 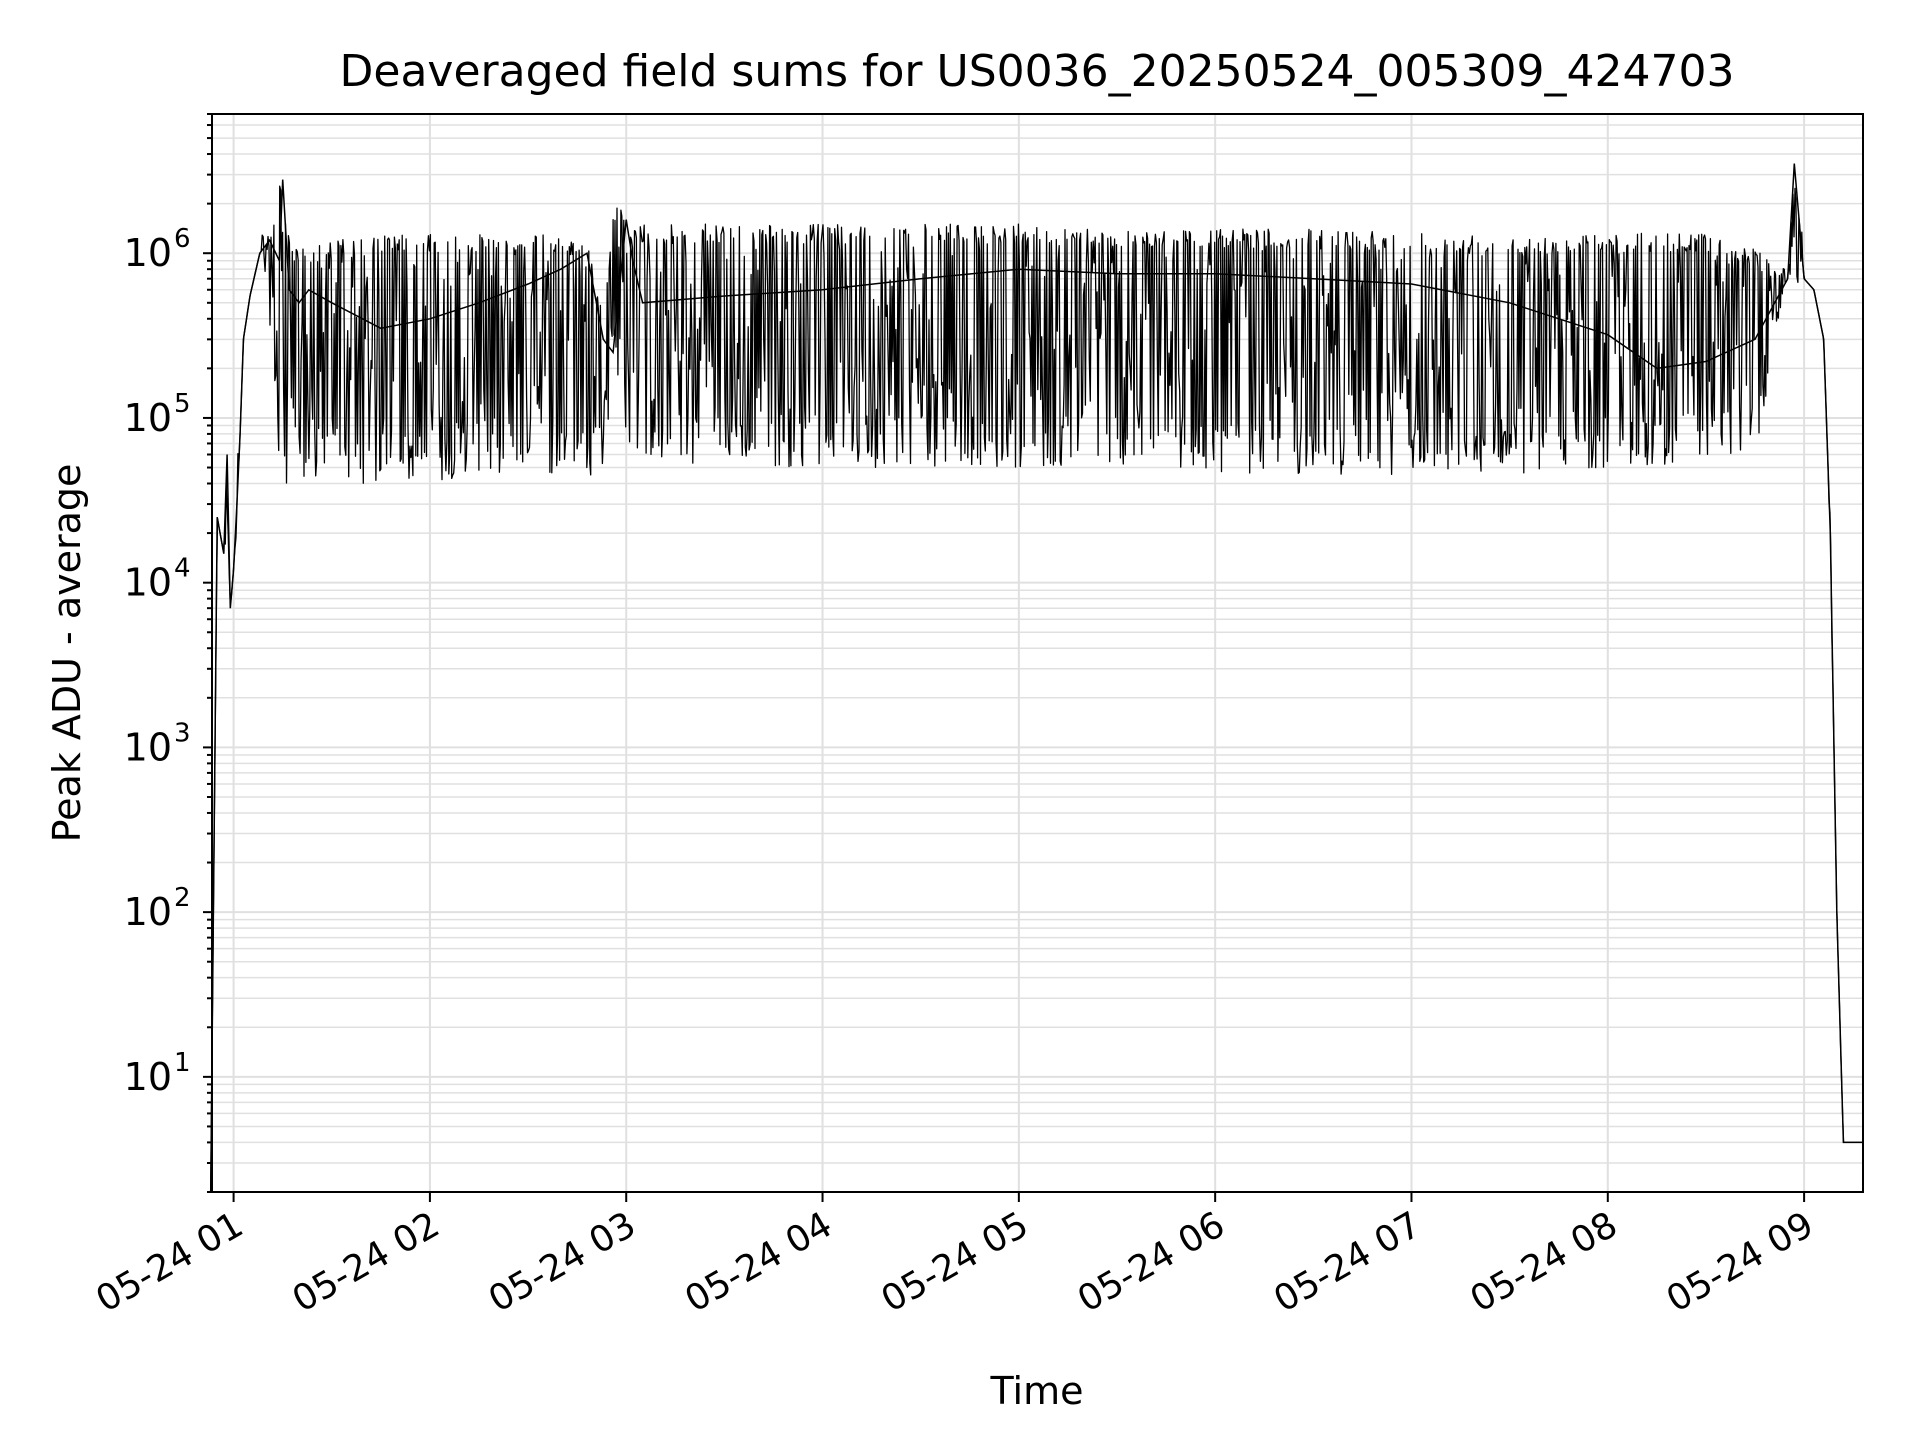 What do you see at coordinates (955, 1262) in the screenshot?
I see `x-tick-label: 05-24 05` at bounding box center [955, 1262].